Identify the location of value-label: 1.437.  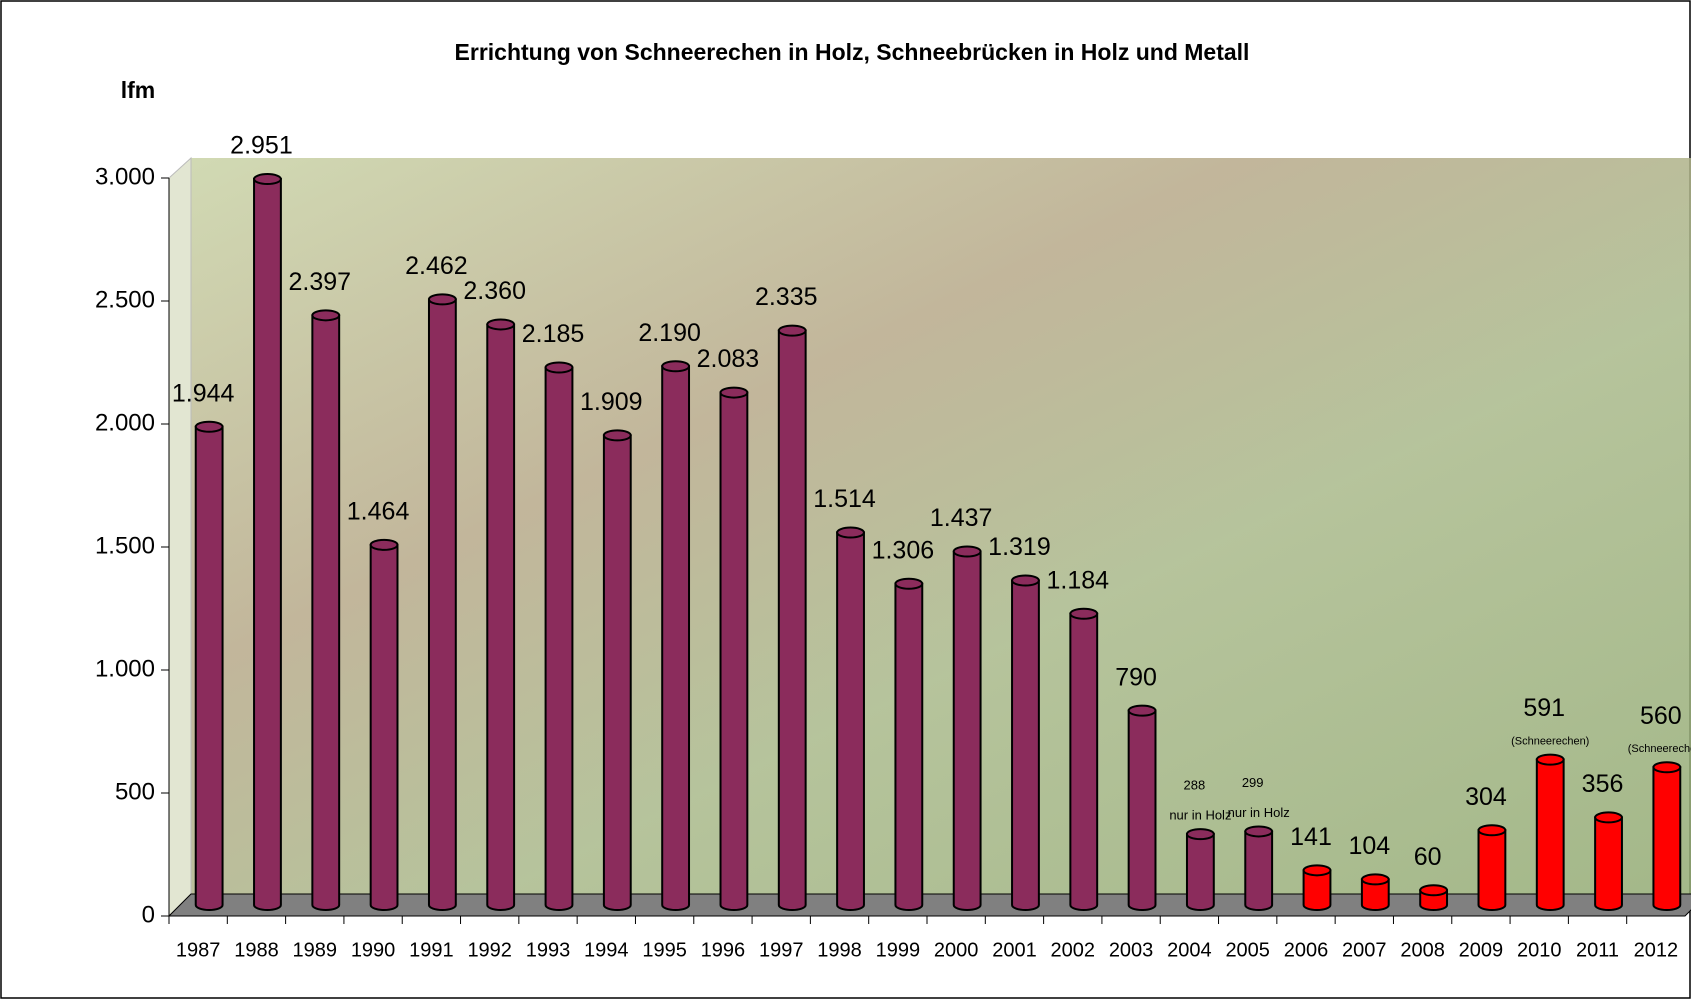
(961, 518).